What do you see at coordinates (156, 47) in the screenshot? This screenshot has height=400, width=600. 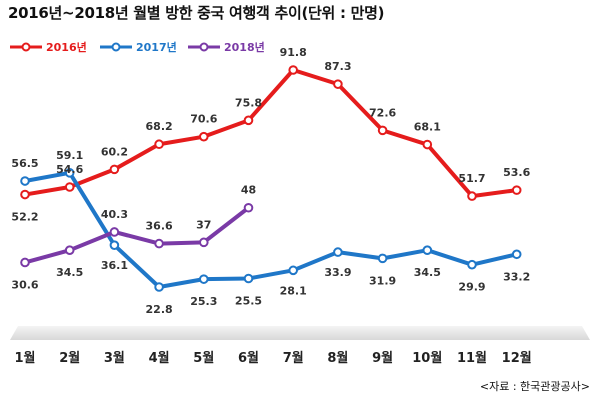 I see `legend-label: 2017년` at bounding box center [156, 47].